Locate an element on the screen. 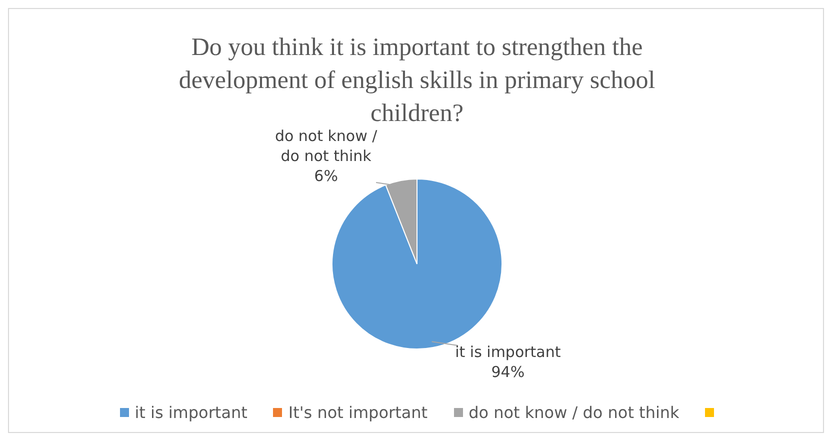 The height and width of the screenshot is (441, 832). data-label: 94% is located at coordinates (508, 372).